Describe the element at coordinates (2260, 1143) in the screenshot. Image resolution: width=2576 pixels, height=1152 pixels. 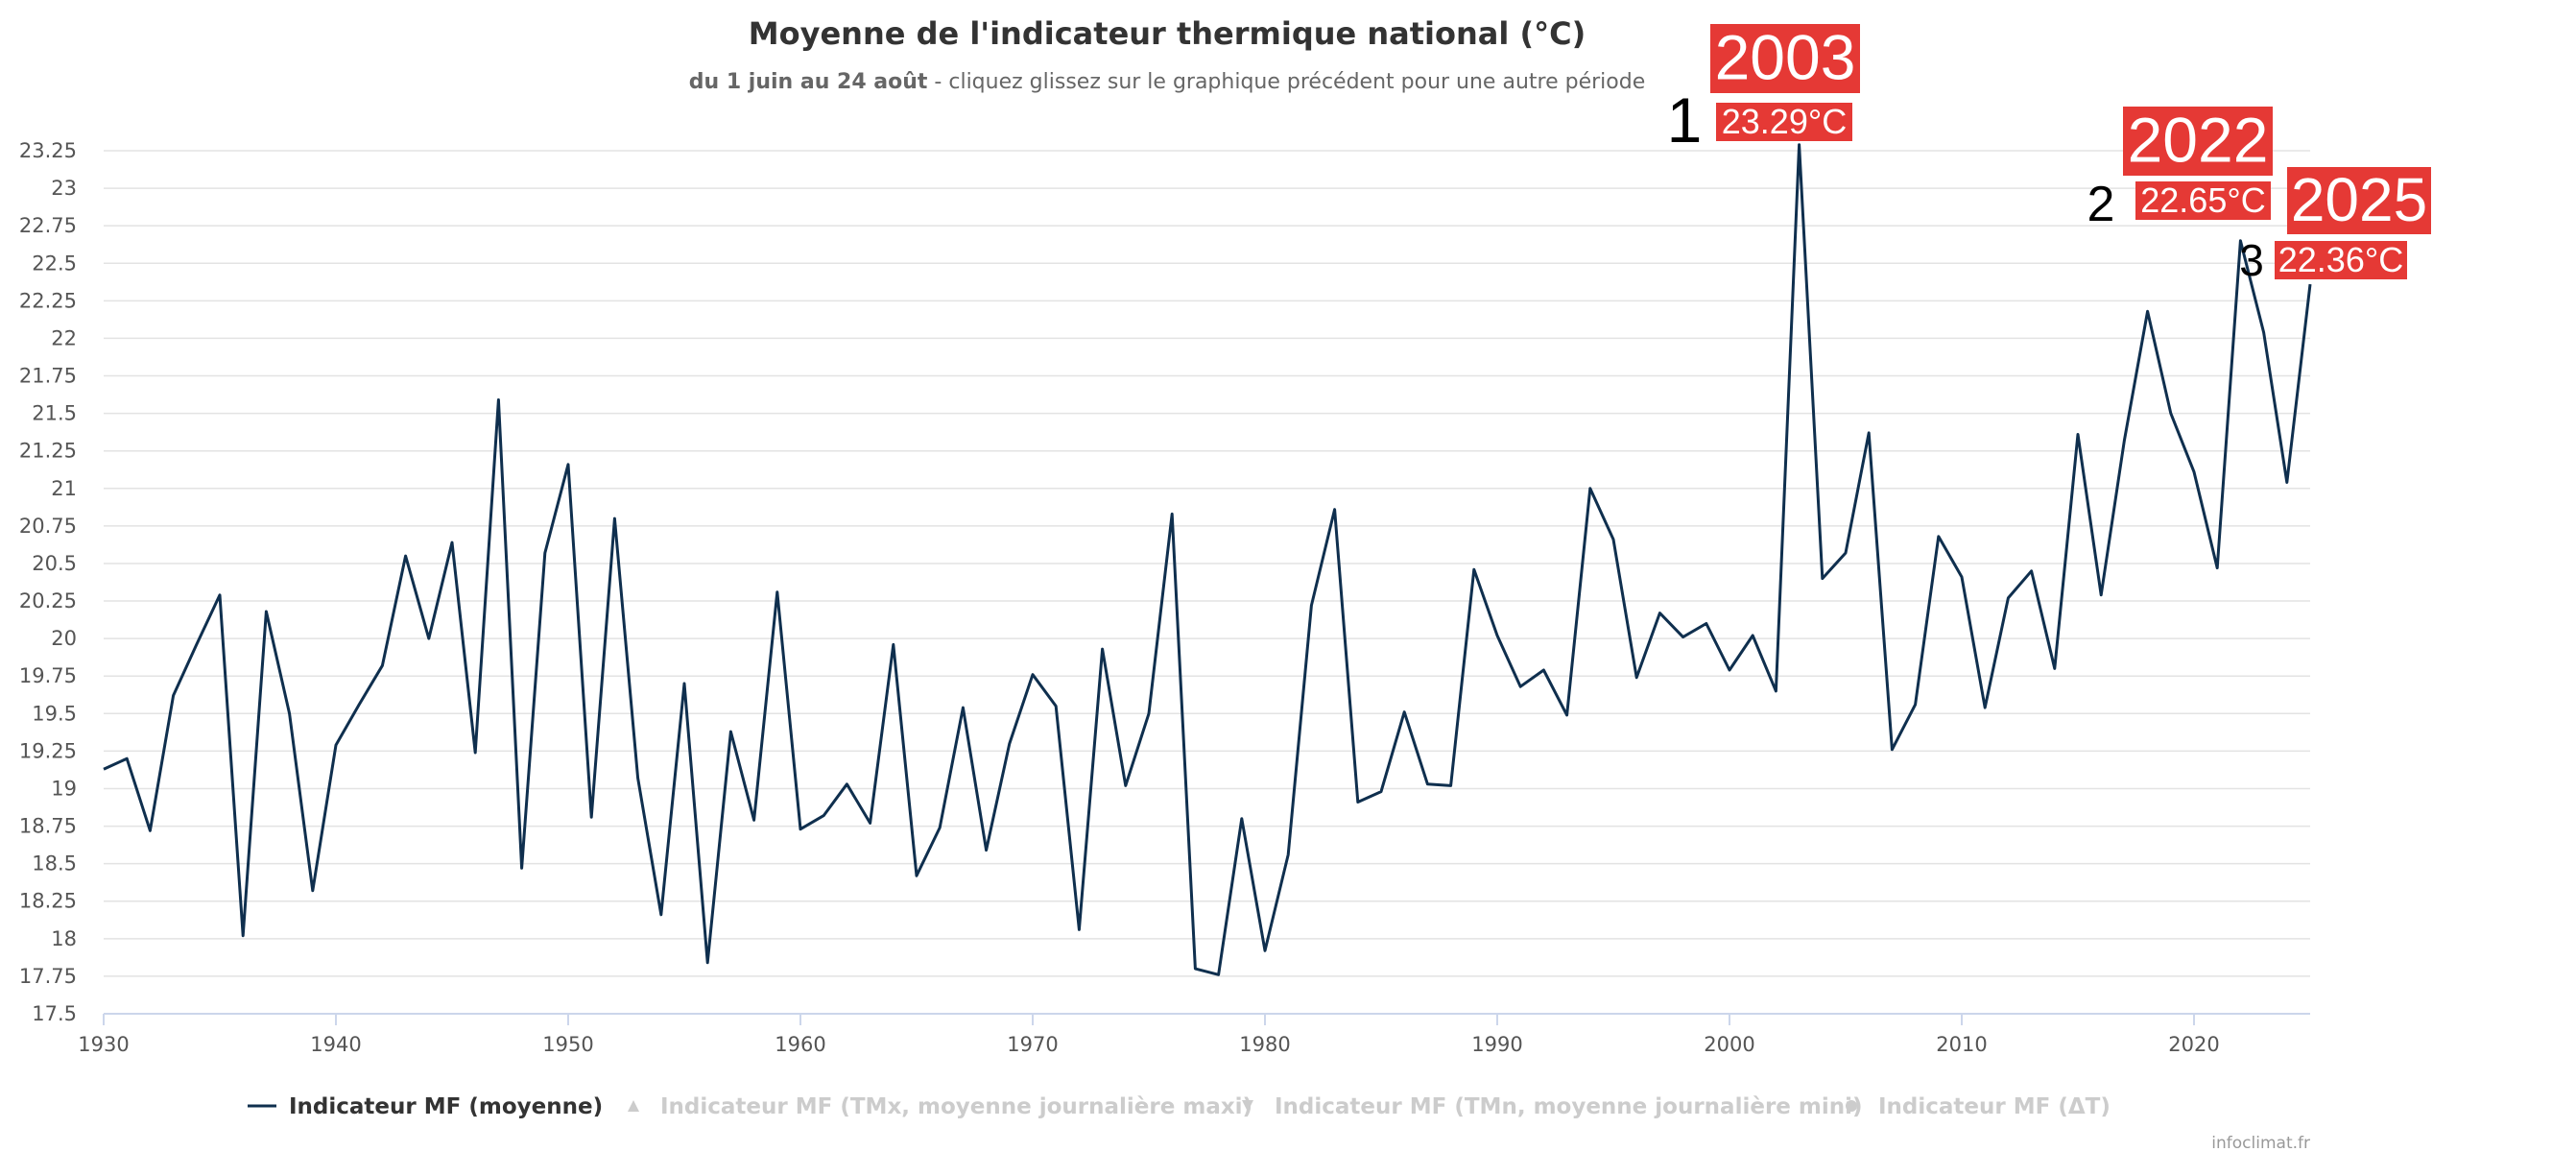
I see `credits-link: infoclimat.fr` at that location.